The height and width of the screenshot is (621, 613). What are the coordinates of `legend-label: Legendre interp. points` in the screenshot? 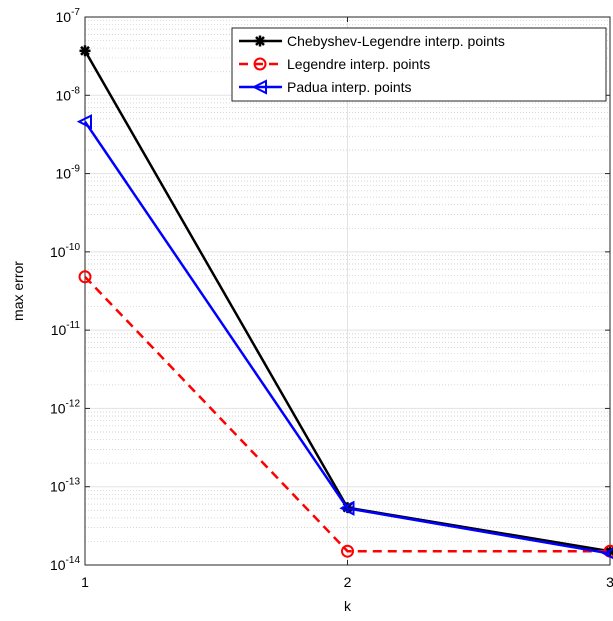 It's located at (358, 64).